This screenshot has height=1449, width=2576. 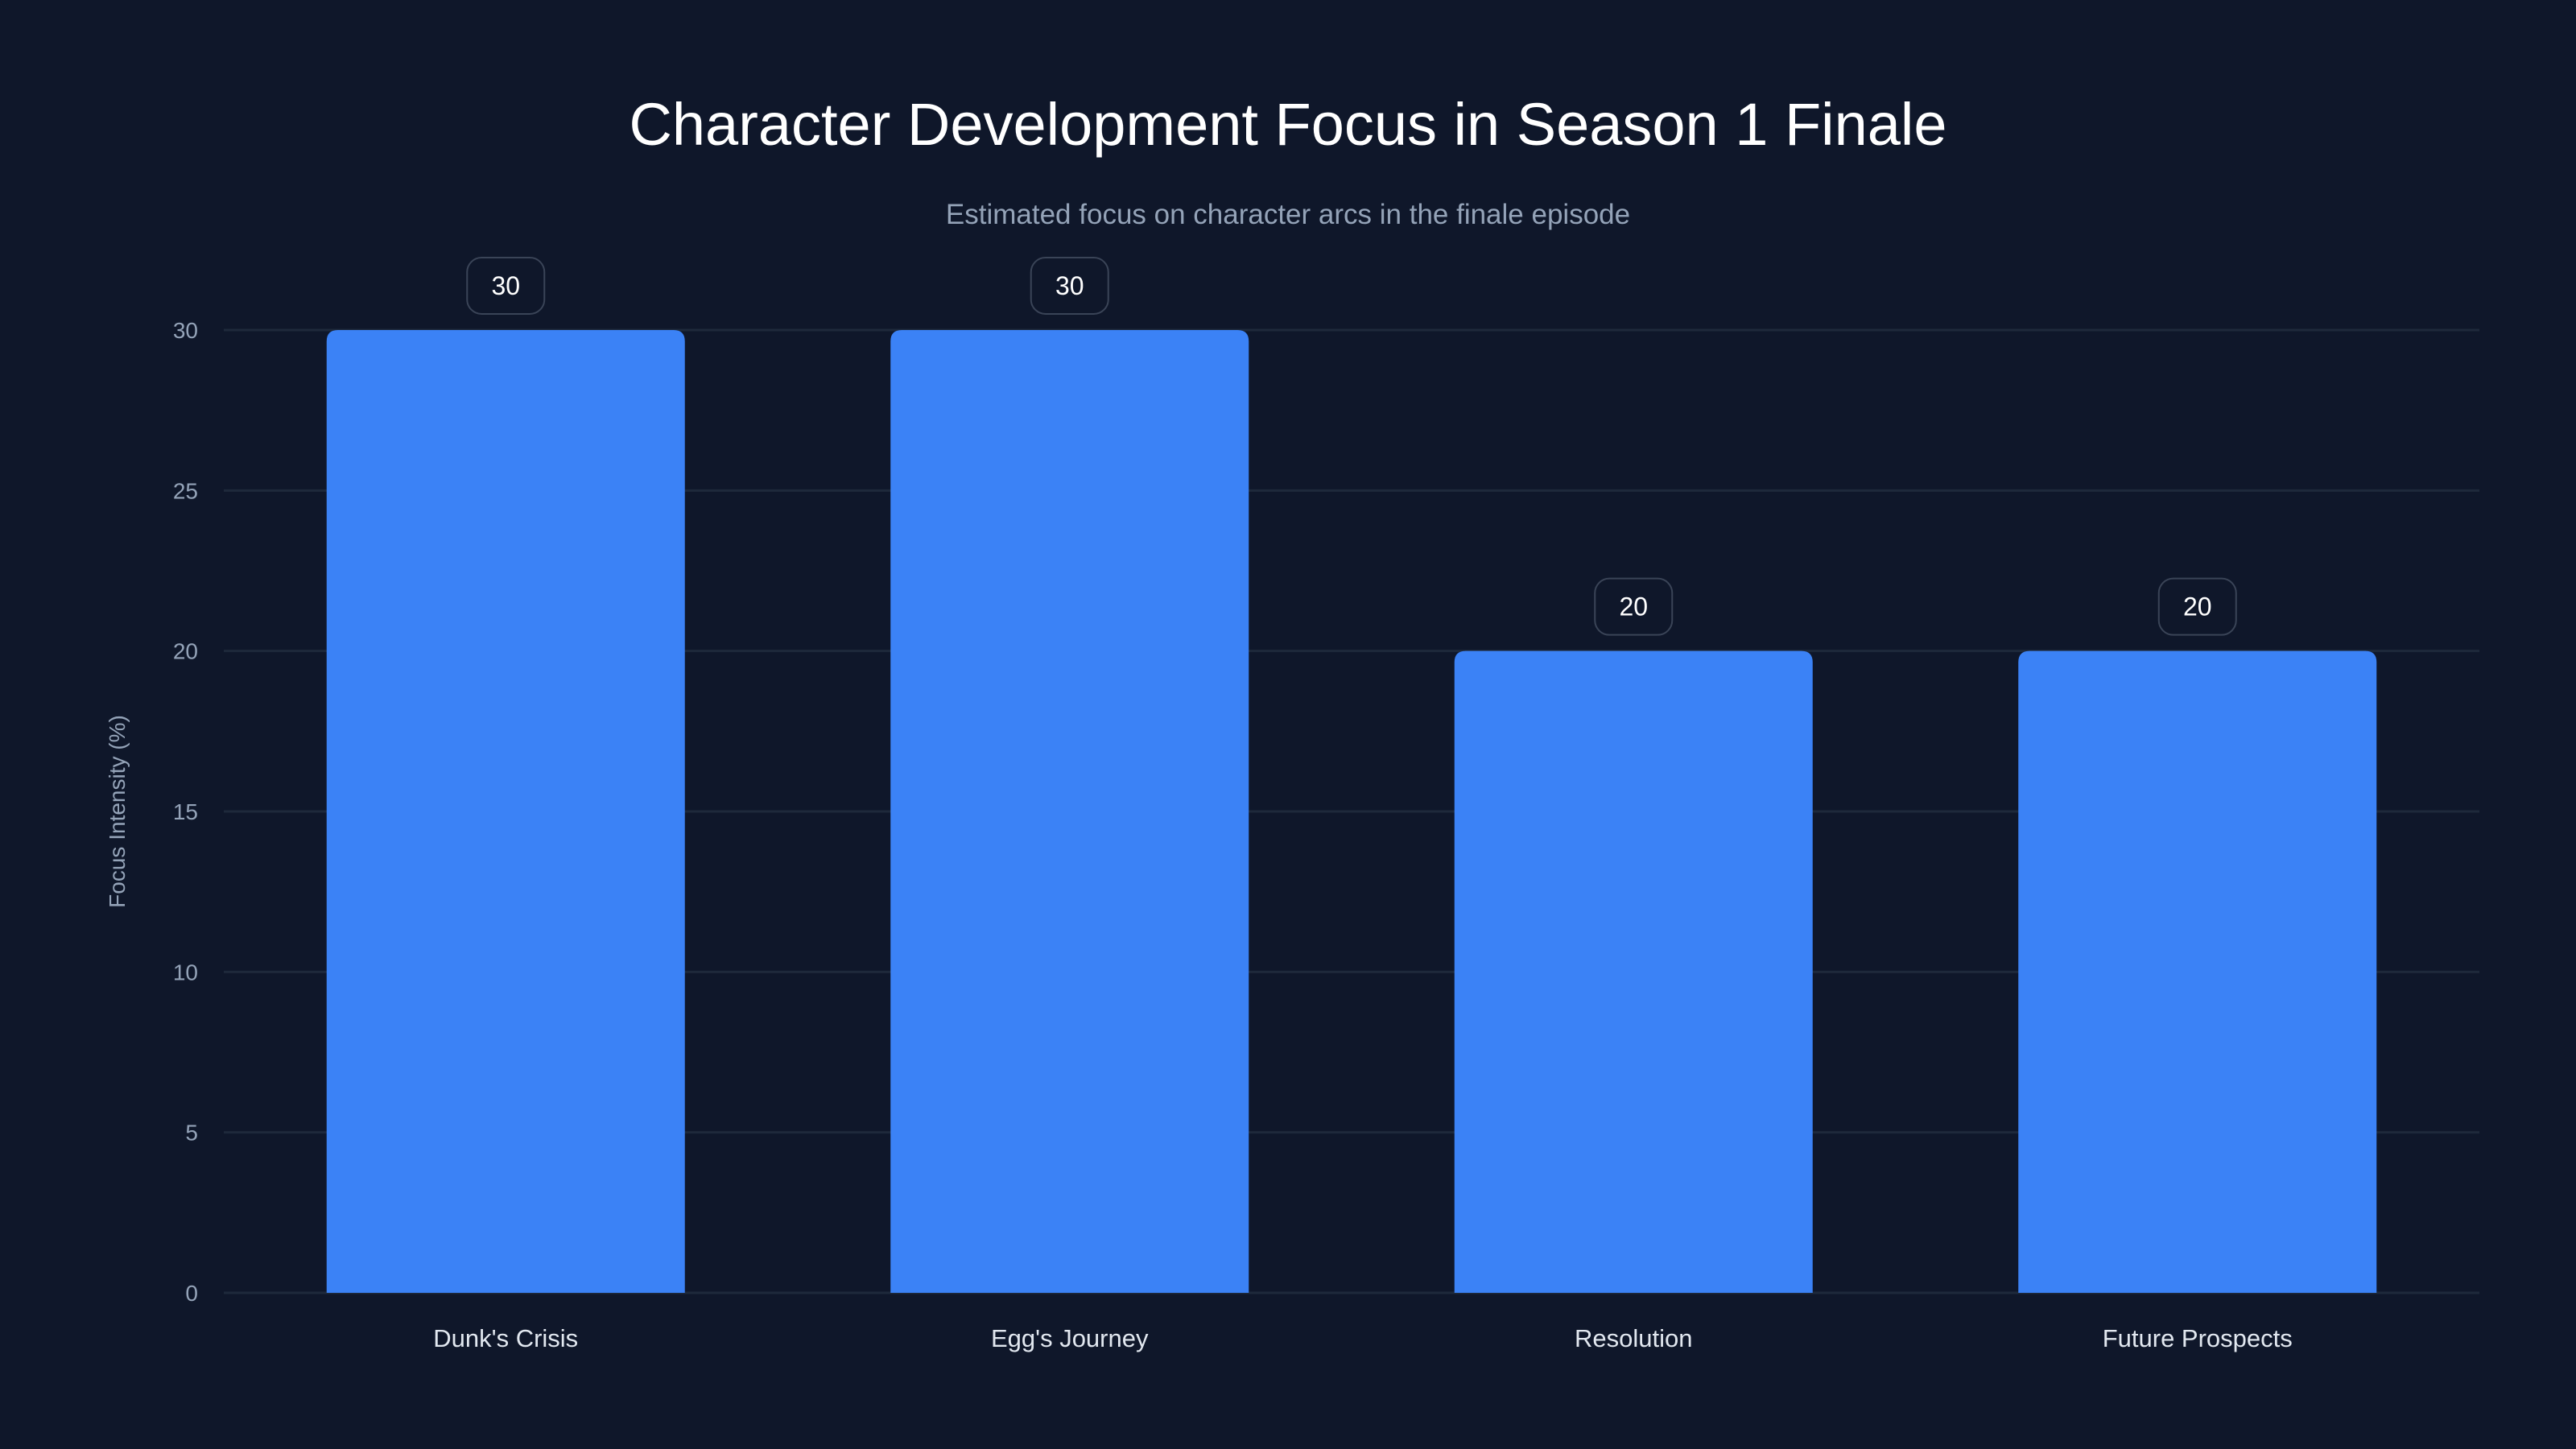 What do you see at coordinates (185, 330) in the screenshot?
I see `y-tick-label: 30` at bounding box center [185, 330].